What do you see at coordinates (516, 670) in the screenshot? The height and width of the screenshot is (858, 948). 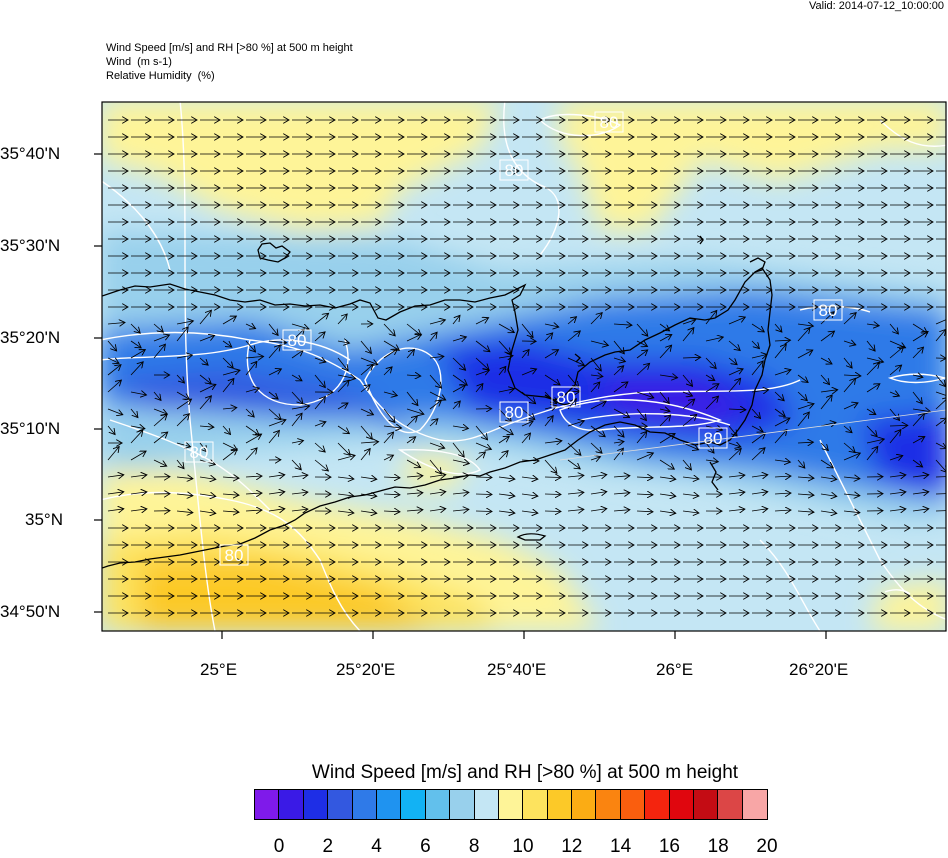 I see `lon-label-25-40: 25°40'E` at bounding box center [516, 670].